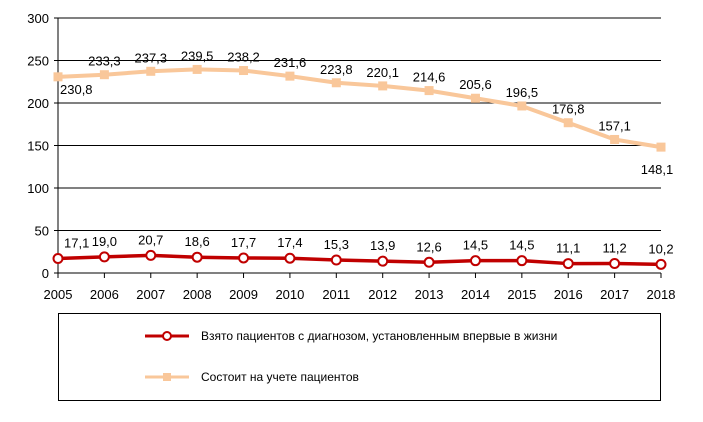 Image resolution: width=703 pixels, height=422 pixels. Describe the element at coordinates (42, 231) in the screenshot. I see `y-tick-label: 50` at that location.